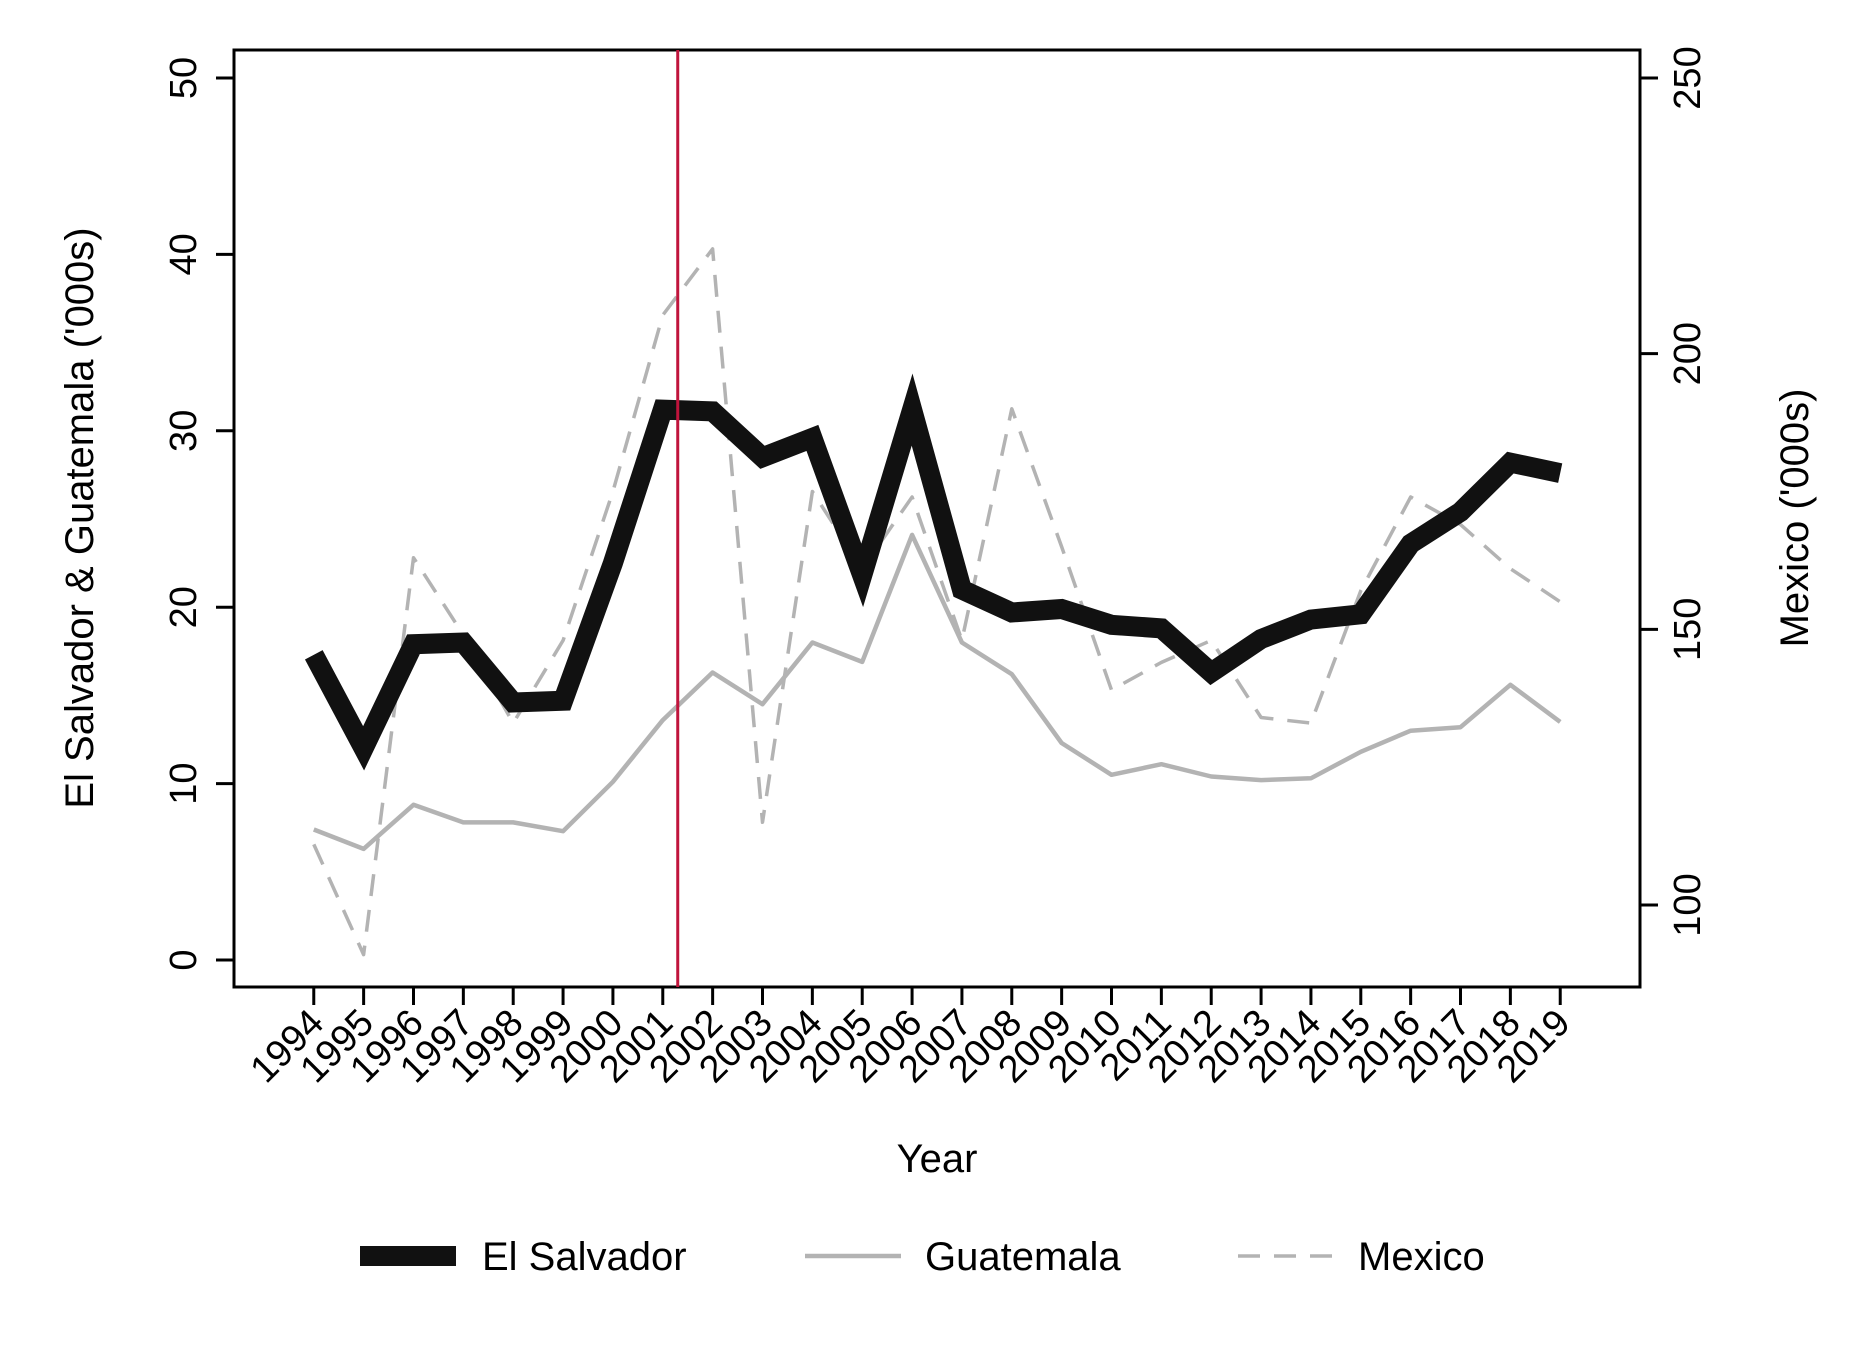 This screenshot has width=1876, height=1364. I want to click on legend: El Salvador Guatemala Mexico, so click(922, 1257).